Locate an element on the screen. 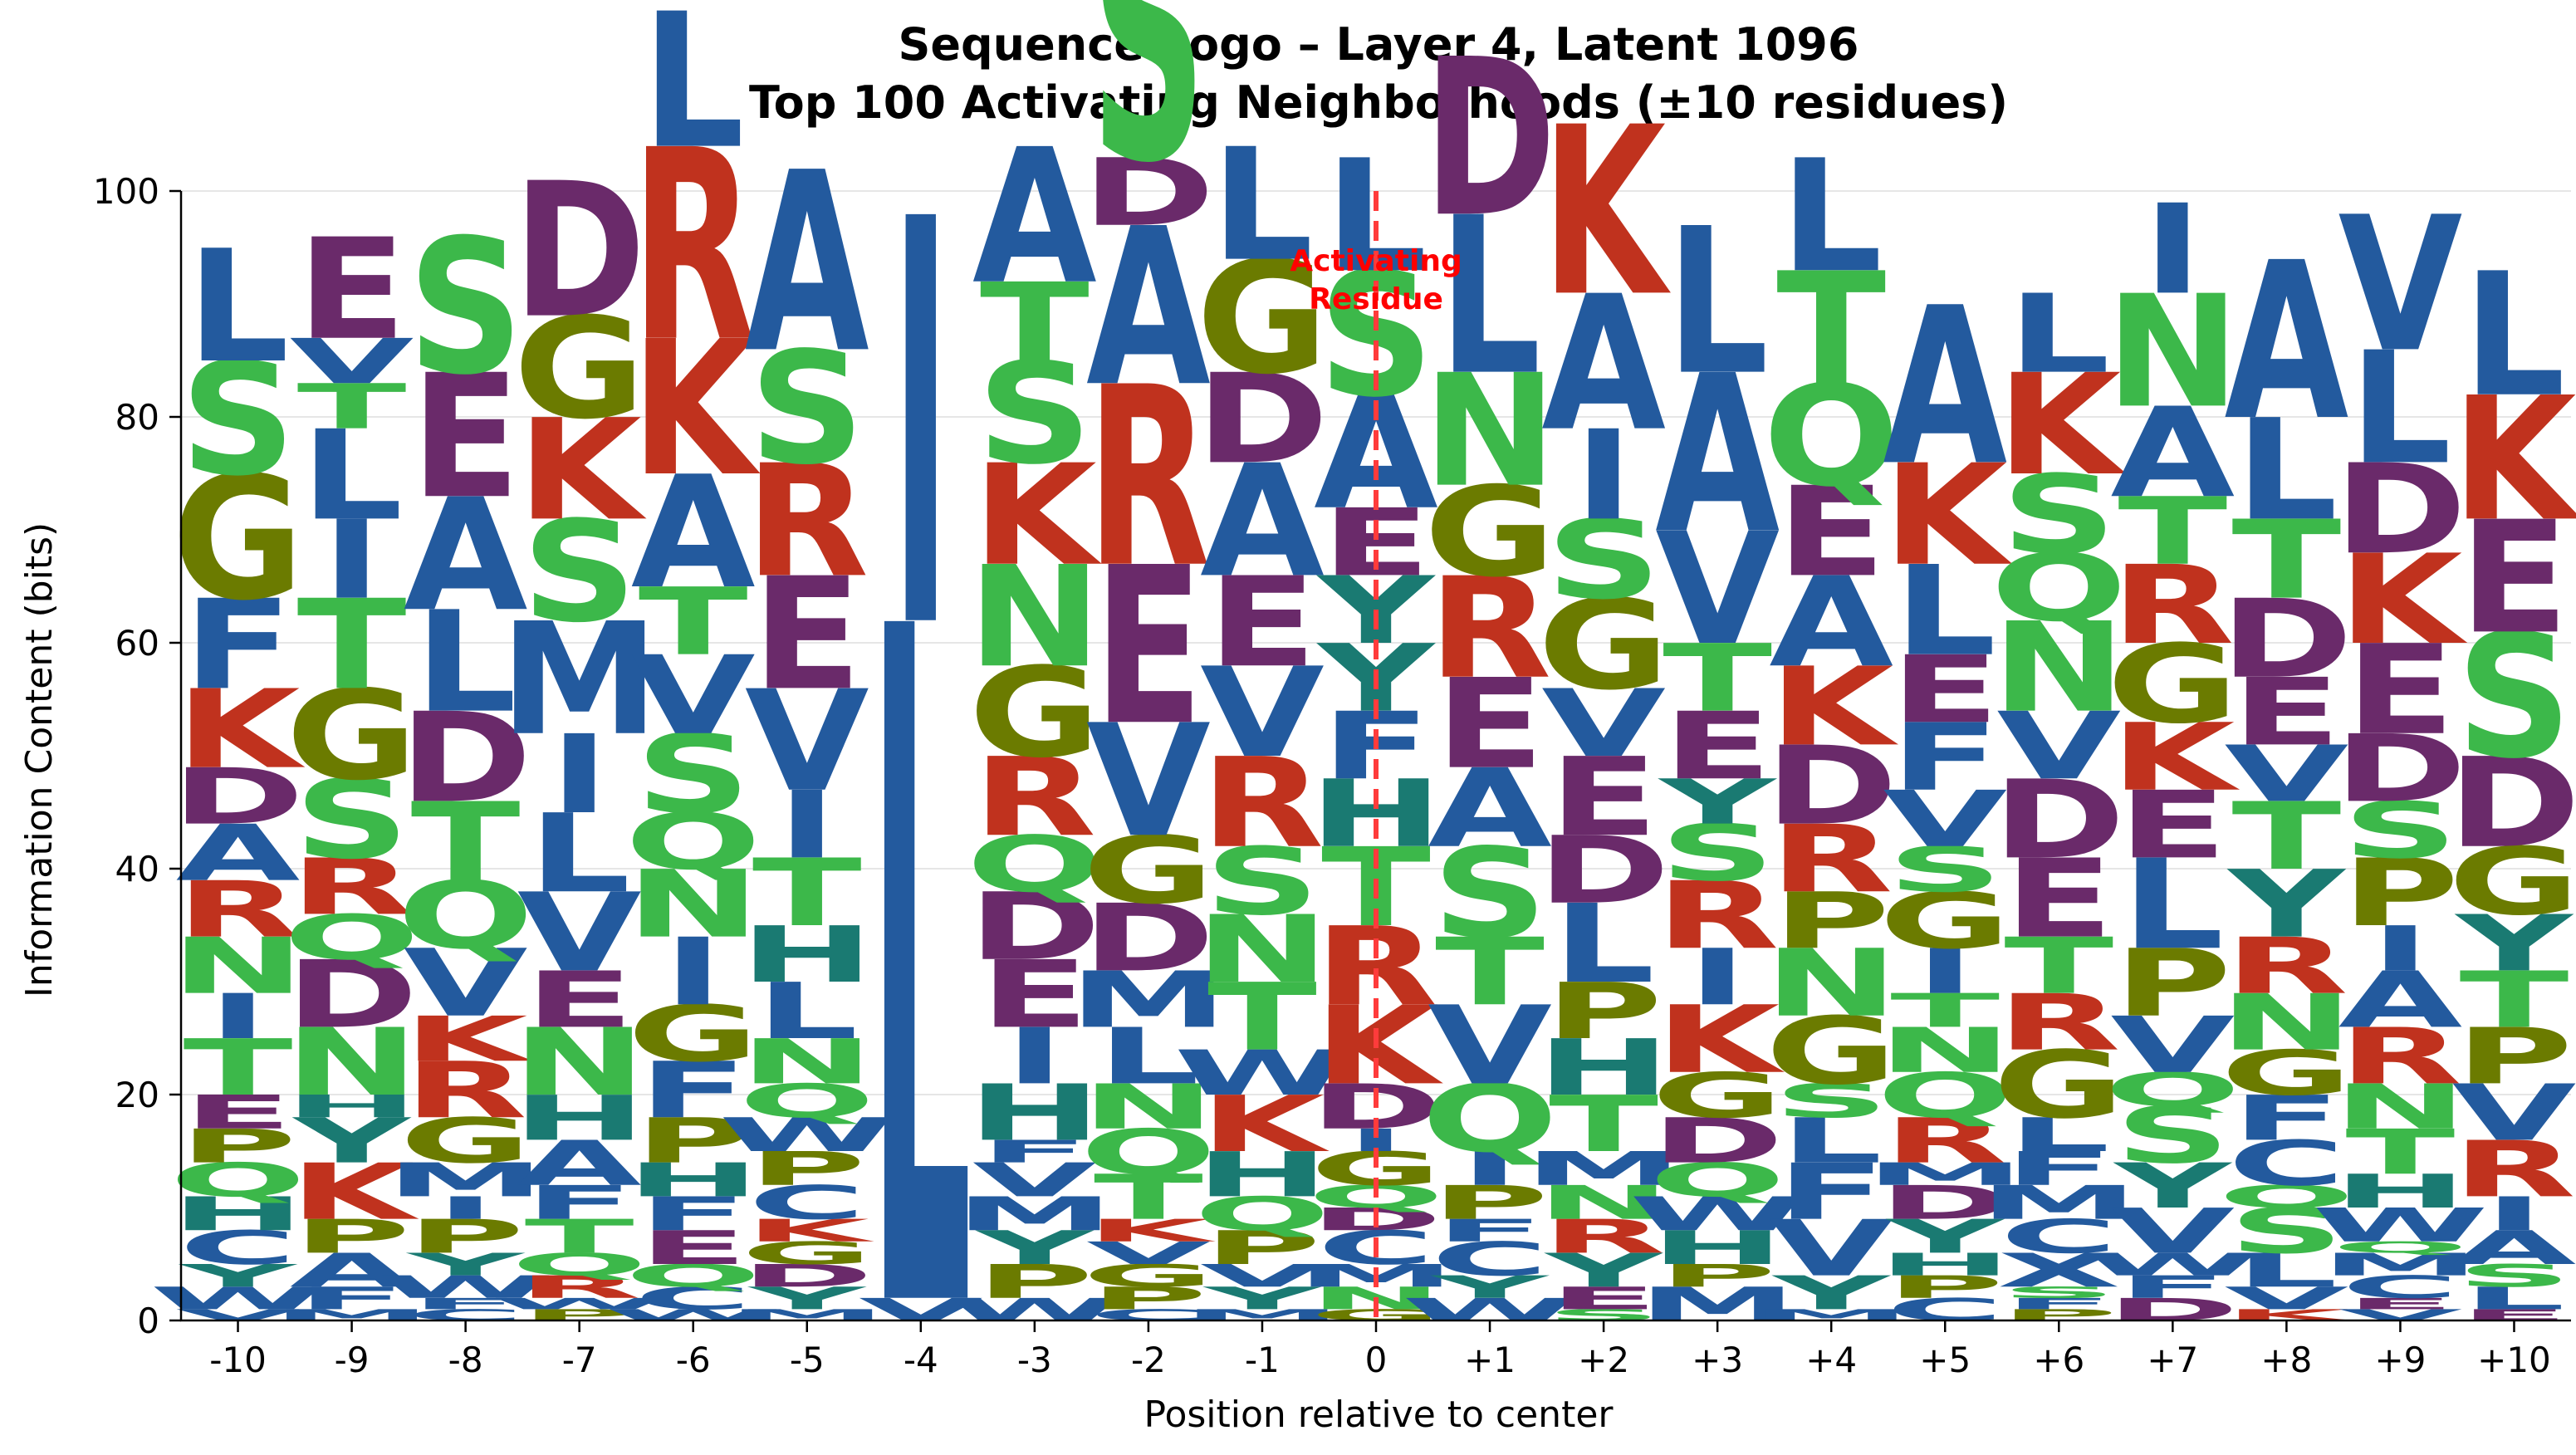  x-tick-label: +5 is located at coordinates (1945, 1360).